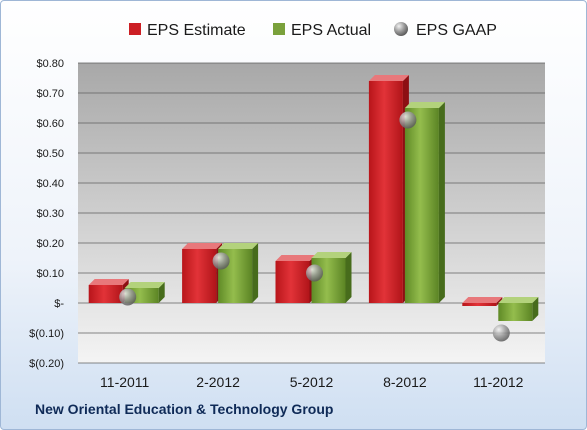 The width and height of the screenshot is (587, 430). What do you see at coordinates (135, 29) in the screenshot?
I see `legend-swatch-eps-estimate` at bounding box center [135, 29].